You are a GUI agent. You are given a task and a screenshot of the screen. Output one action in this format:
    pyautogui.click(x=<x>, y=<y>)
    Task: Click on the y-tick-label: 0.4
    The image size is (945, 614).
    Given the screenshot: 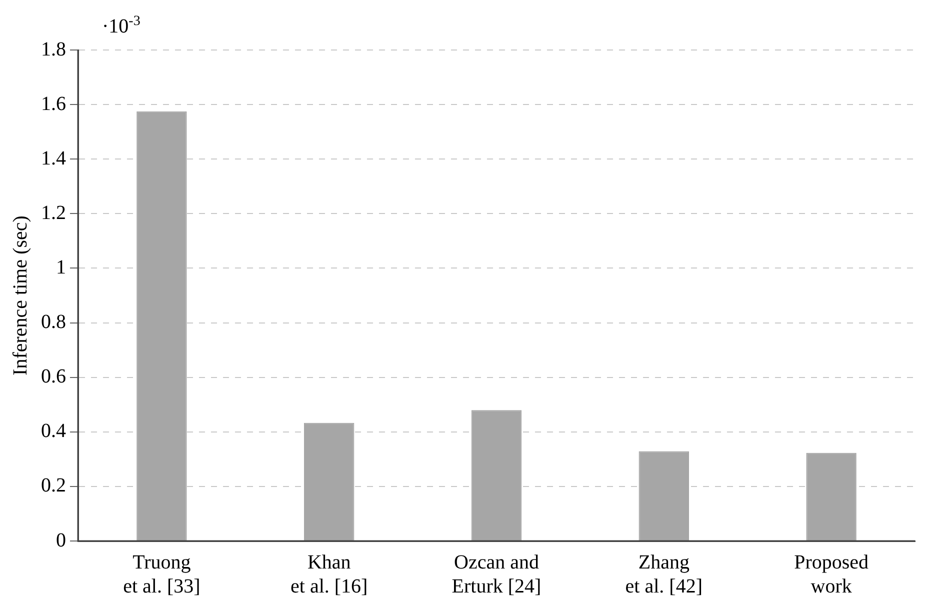 What is the action you would take?
    pyautogui.click(x=53, y=431)
    